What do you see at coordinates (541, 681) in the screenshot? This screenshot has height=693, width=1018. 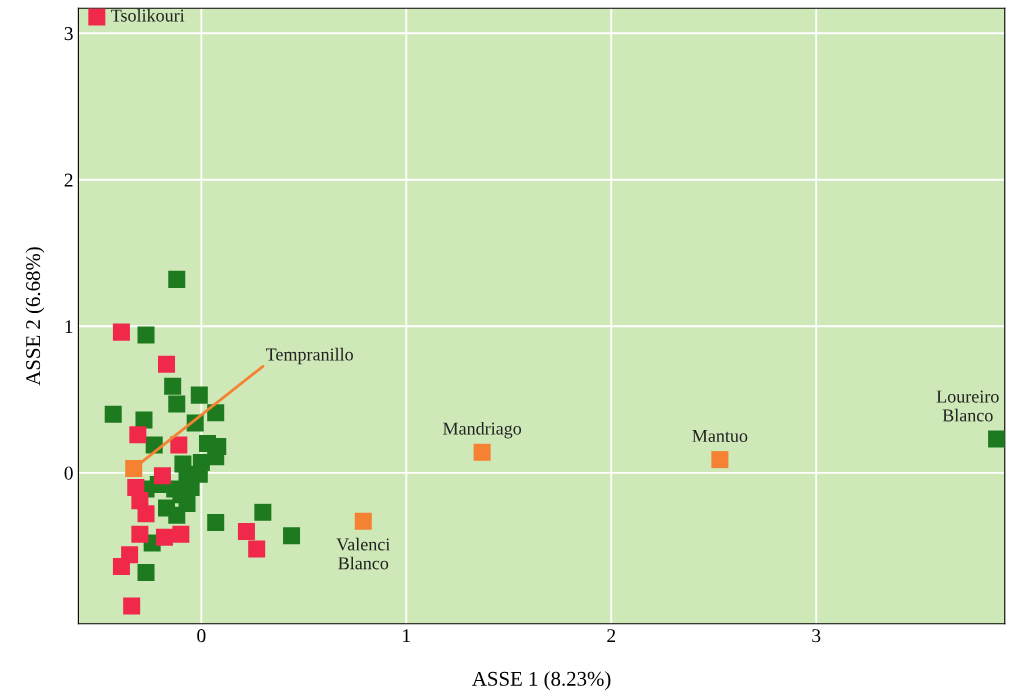 I see `x-axis-title: ASSE 1 (8.23%)` at bounding box center [541, 681].